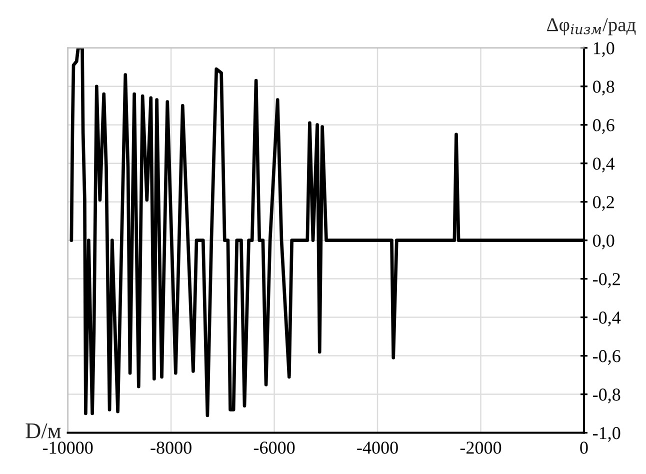 Image resolution: width=646 pixels, height=474 pixels. What do you see at coordinates (606, 434) in the screenshot?
I see `y-tick-label: -1,0` at bounding box center [606, 434].